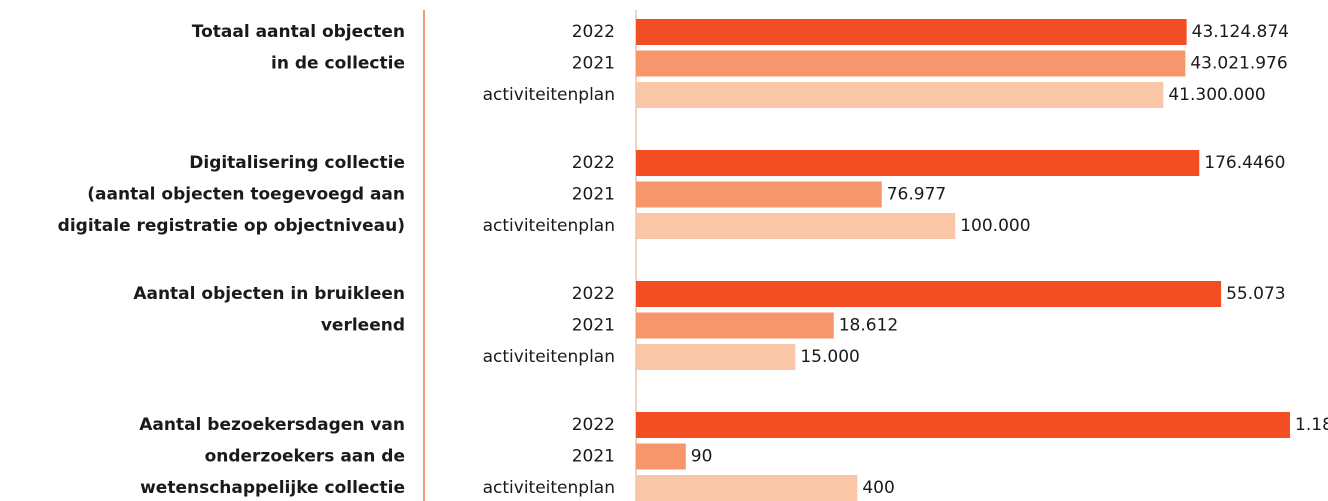 The height and width of the screenshot is (501, 1328). Describe the element at coordinates (878, 488) in the screenshot. I see `value-label: 400` at that location.